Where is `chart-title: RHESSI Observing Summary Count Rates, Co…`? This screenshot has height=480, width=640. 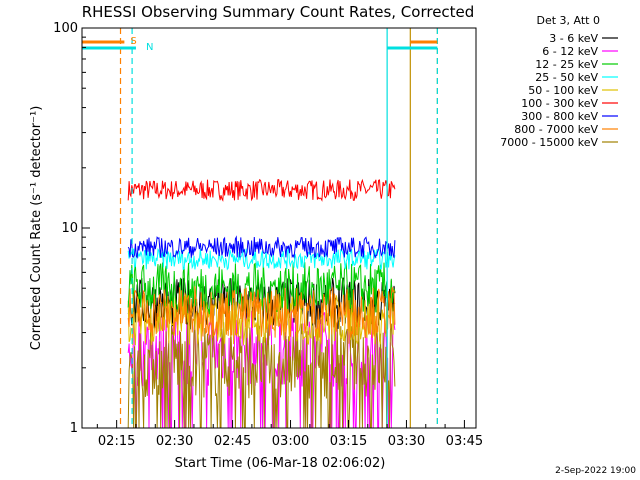
chart-title: RHESSI Observing Summary Count Rates, Co… is located at coordinates (278, 12).